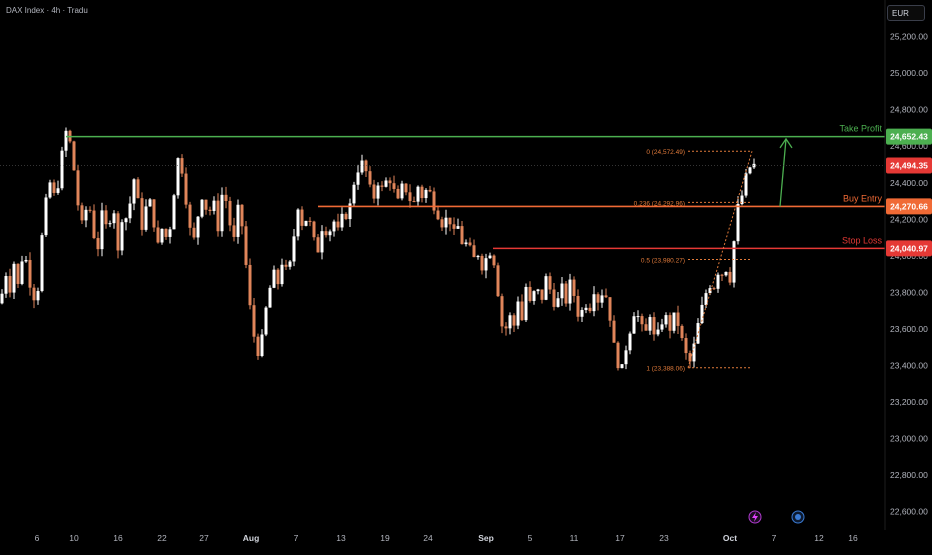 The width and height of the screenshot is (932, 555). I want to click on target-arrow, so click(786, 172).